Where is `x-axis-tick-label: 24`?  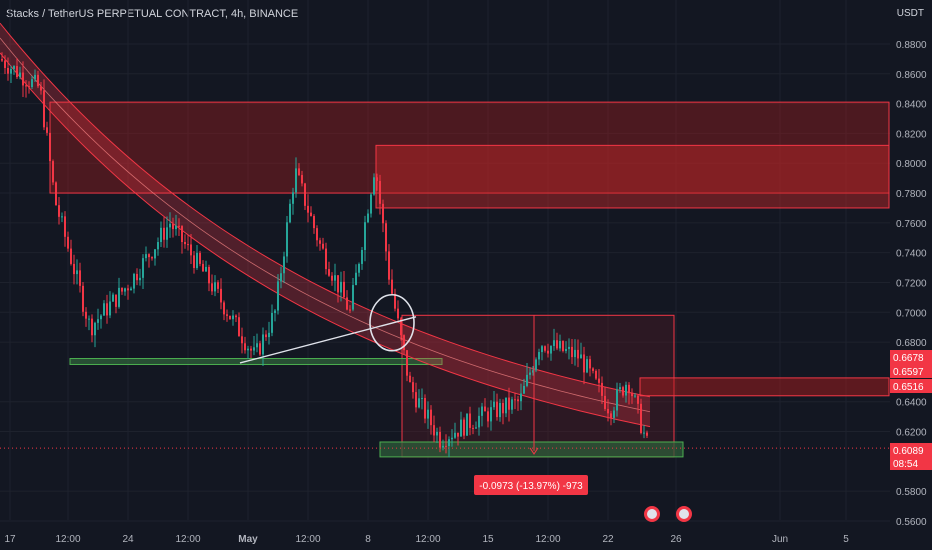
x-axis-tick-label: 24 is located at coordinates (128, 539).